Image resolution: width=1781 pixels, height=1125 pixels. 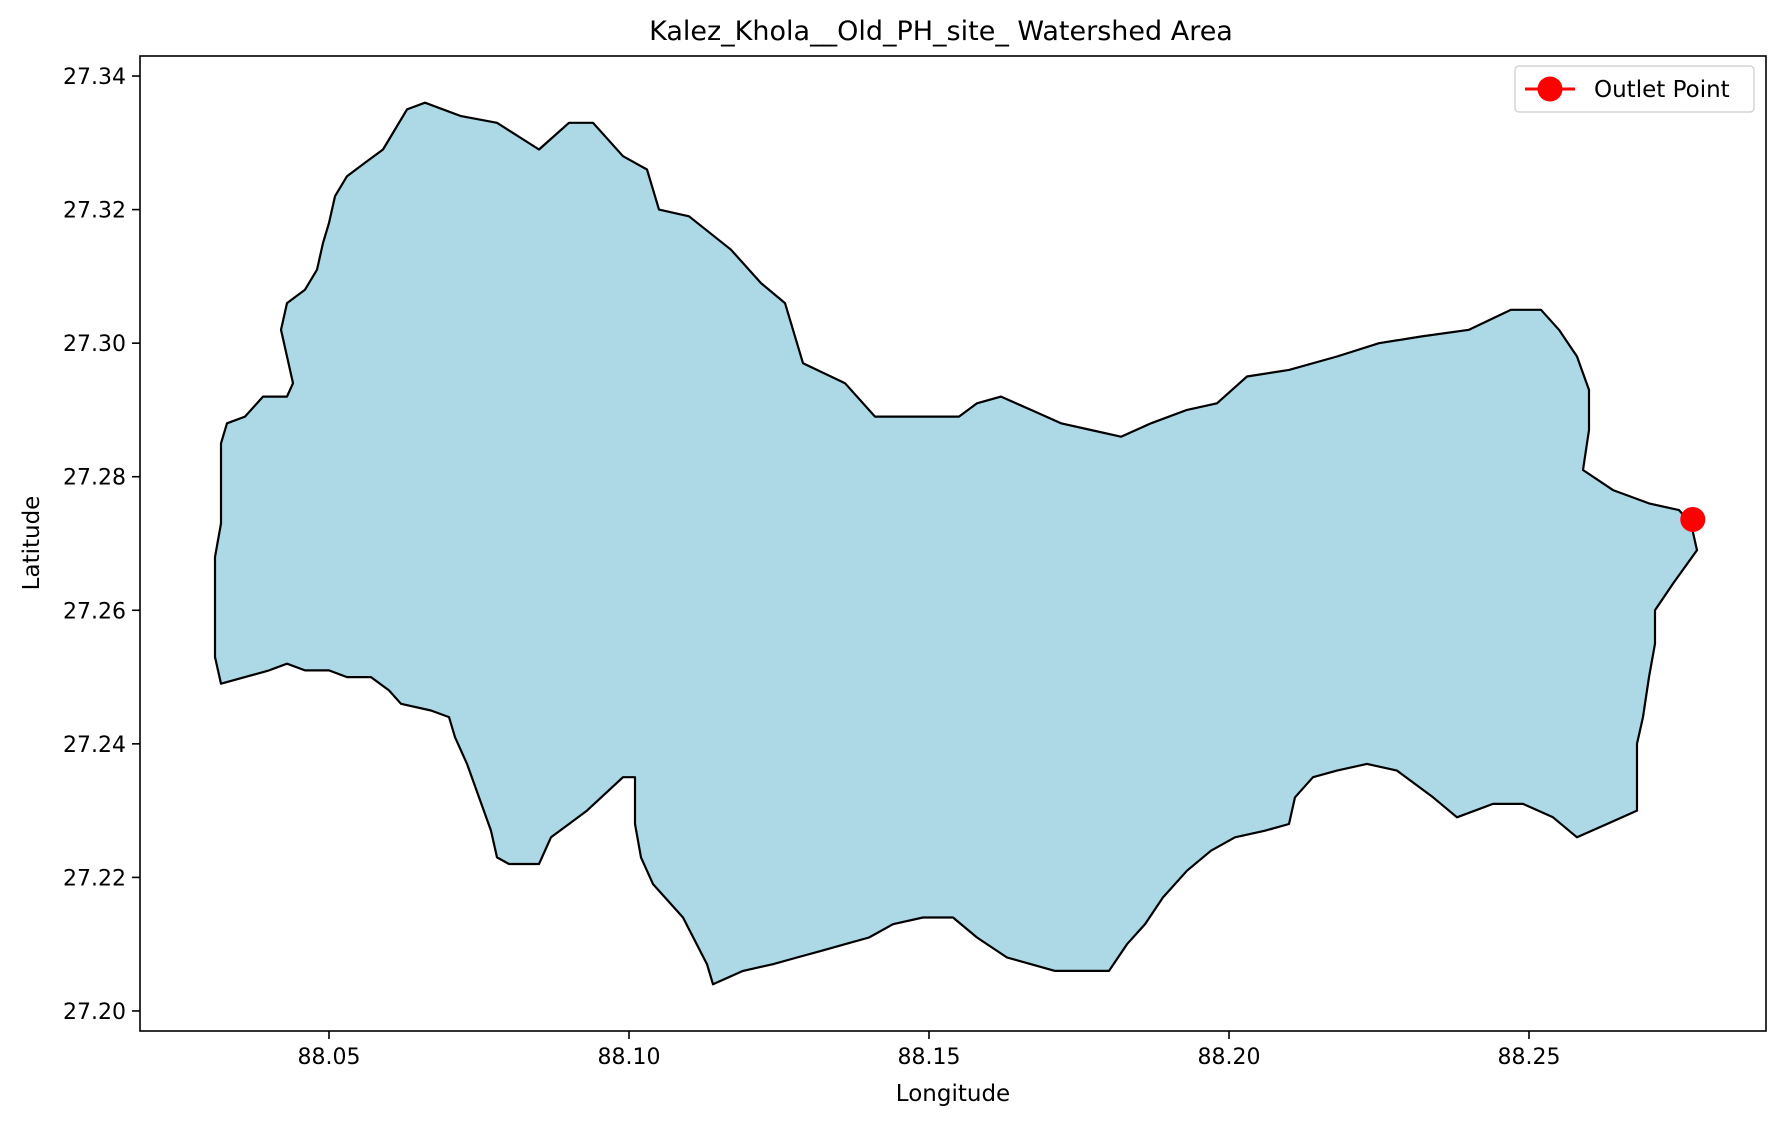 I want to click on y-tick-label: 27.34, so click(x=94, y=77).